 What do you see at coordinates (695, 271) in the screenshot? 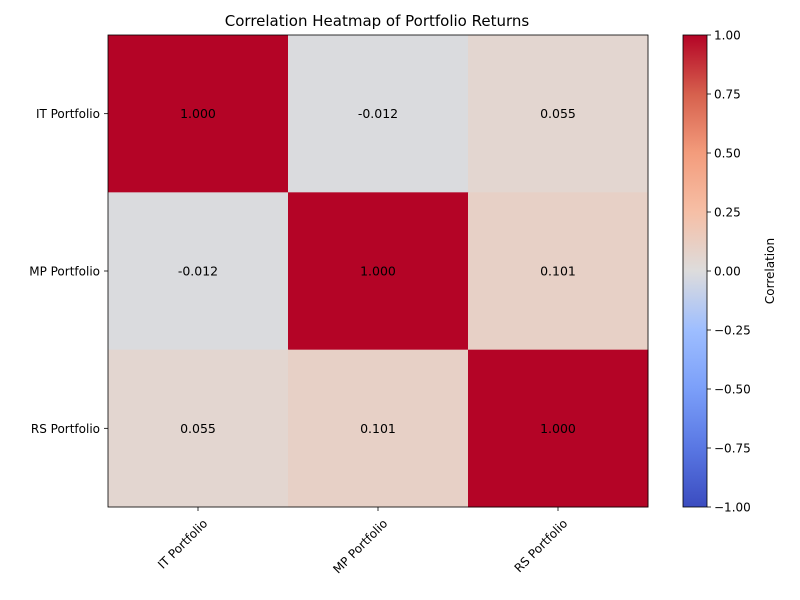
I see `colorbar` at bounding box center [695, 271].